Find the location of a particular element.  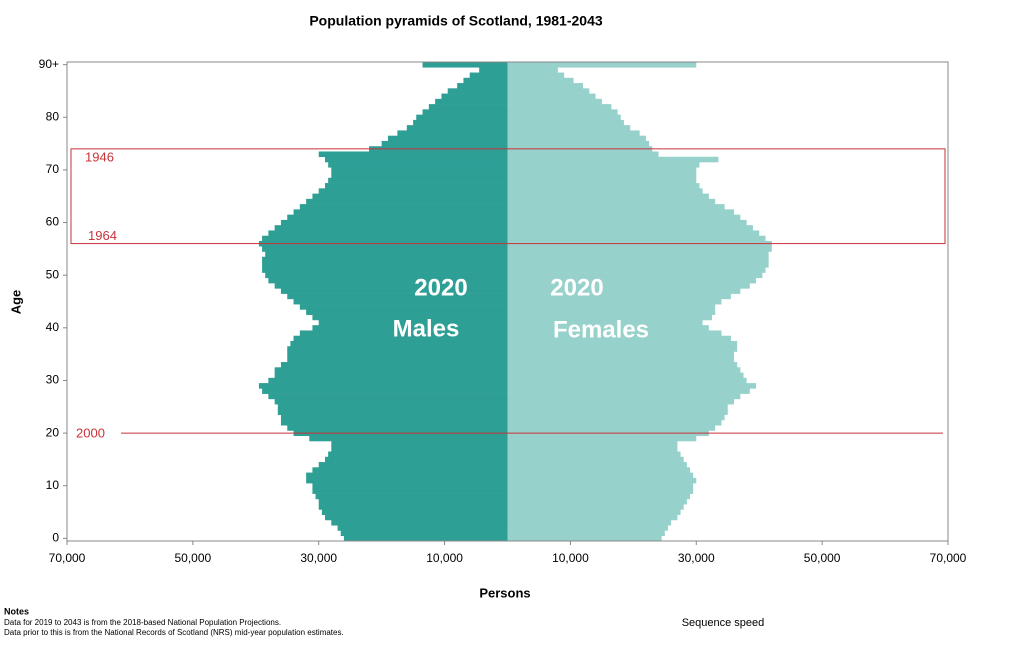

y-tick-label: 70 is located at coordinates (53, 169).